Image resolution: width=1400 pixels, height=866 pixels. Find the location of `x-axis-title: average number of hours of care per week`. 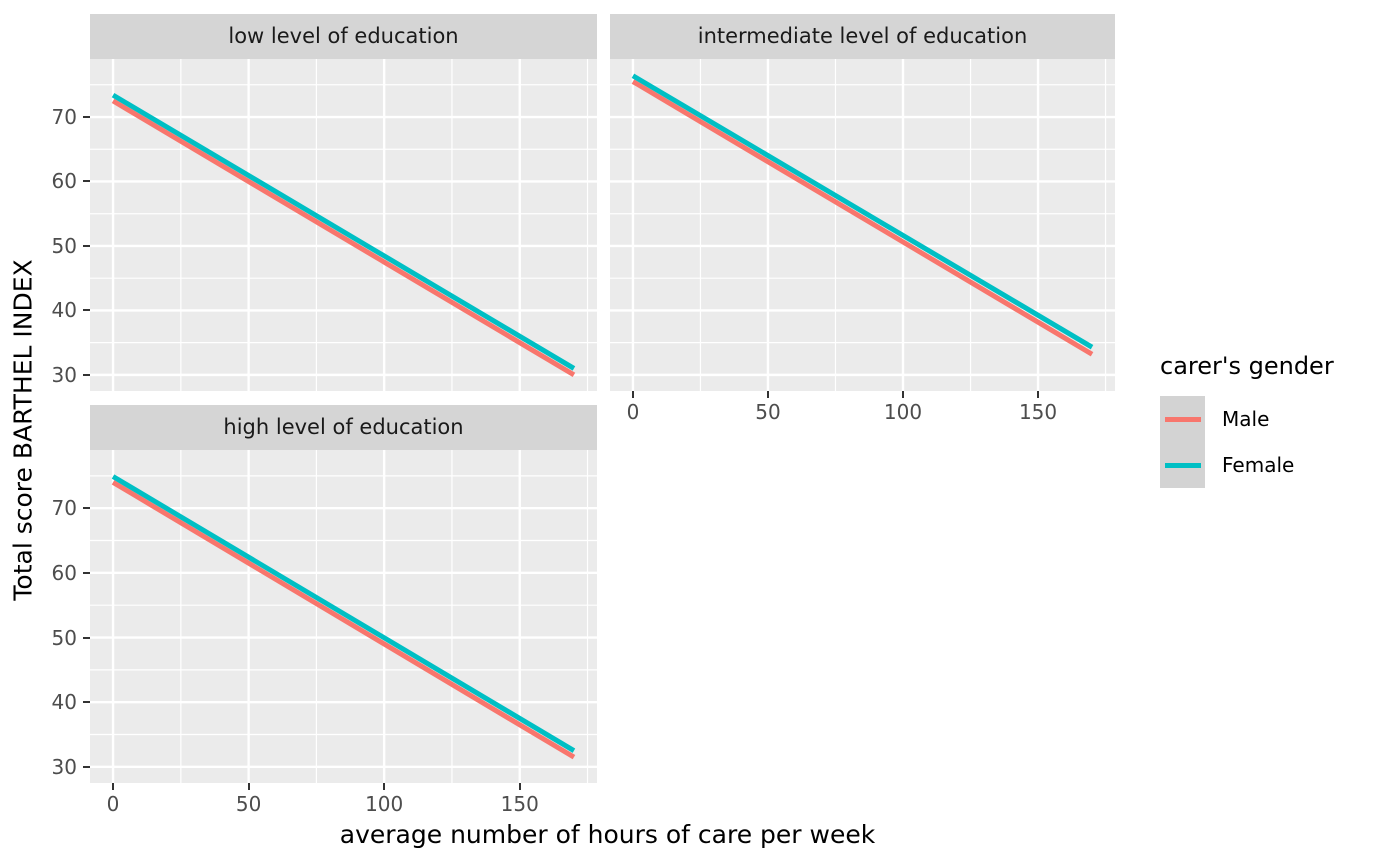

x-axis-title: average number of hours of care per week is located at coordinates (607, 834).